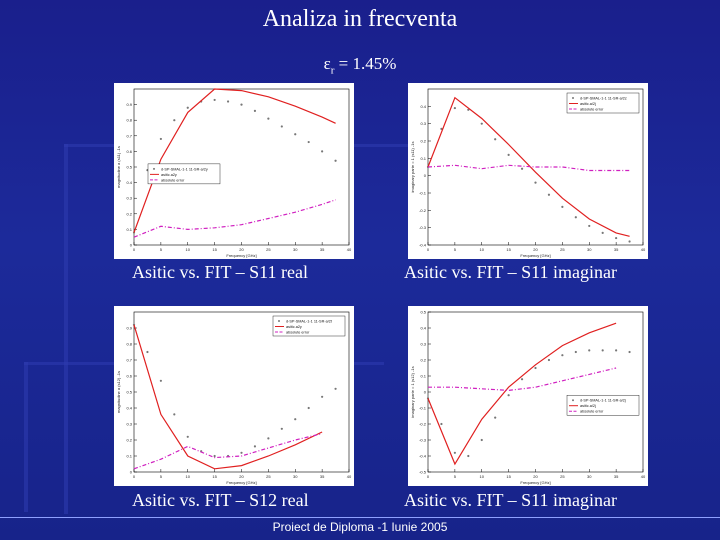 This screenshot has width=720, height=540. Describe the element at coordinates (129, 135) in the screenshot. I see `y-tick-label: 0.7` at that location.